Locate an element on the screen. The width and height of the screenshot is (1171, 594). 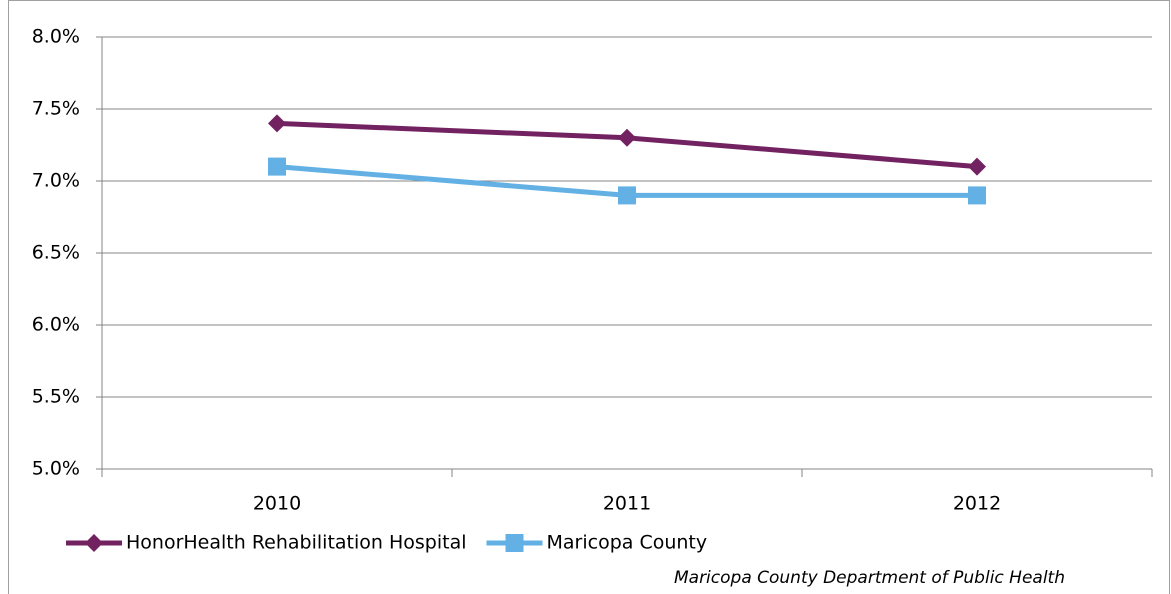
y-tick-label: 7.5% is located at coordinates (56, 109).